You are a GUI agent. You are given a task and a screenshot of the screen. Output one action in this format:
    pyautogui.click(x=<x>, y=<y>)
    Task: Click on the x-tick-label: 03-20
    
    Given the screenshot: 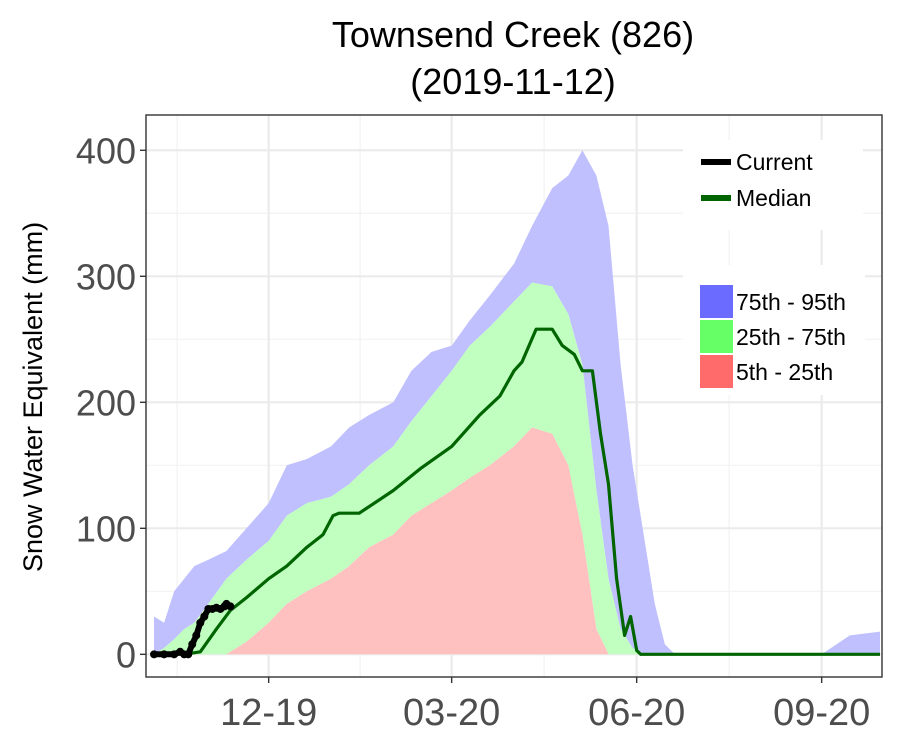 What is the action you would take?
    pyautogui.click(x=451, y=713)
    